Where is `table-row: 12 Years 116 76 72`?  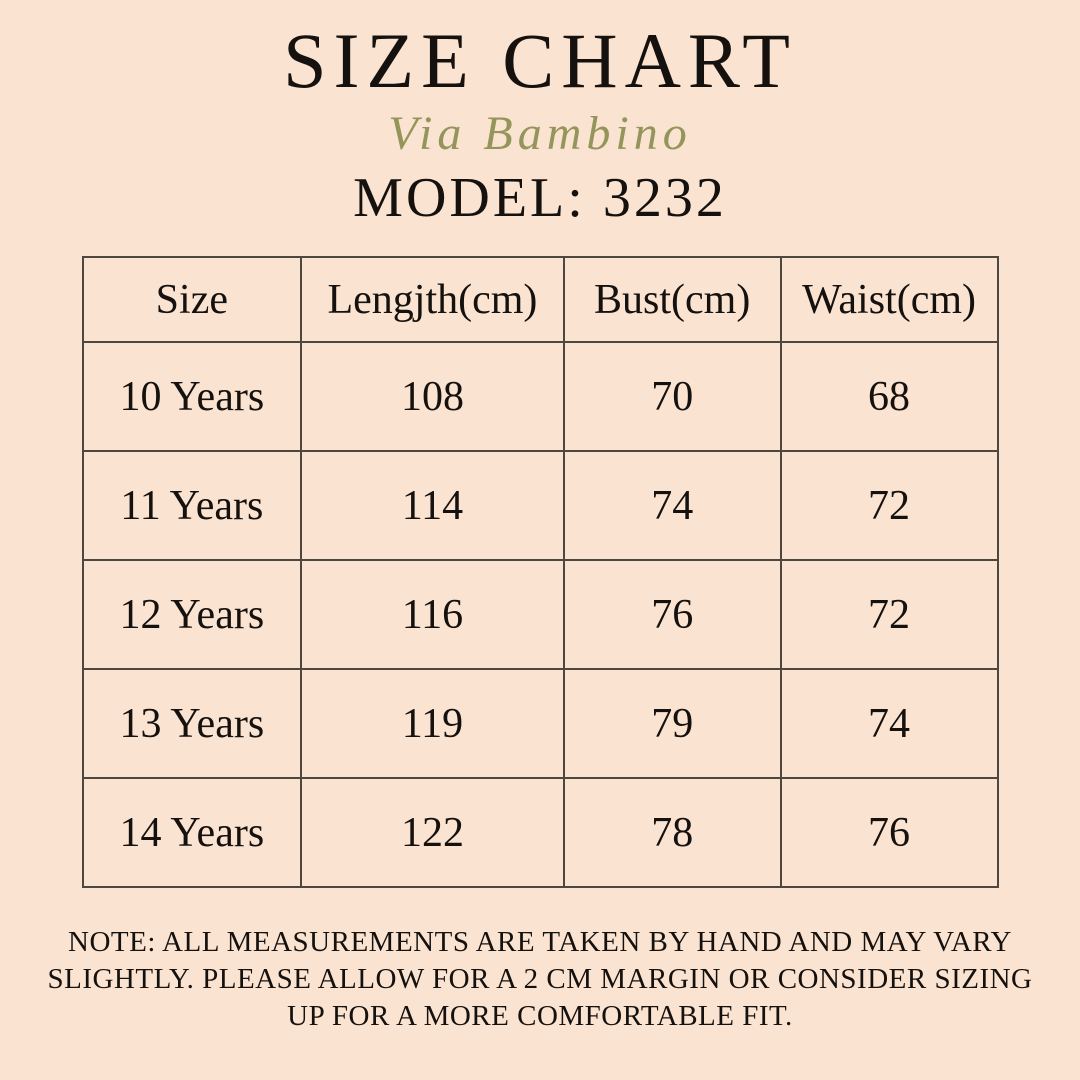
table-row: 12 Years 116 76 72 is located at coordinates (540, 614).